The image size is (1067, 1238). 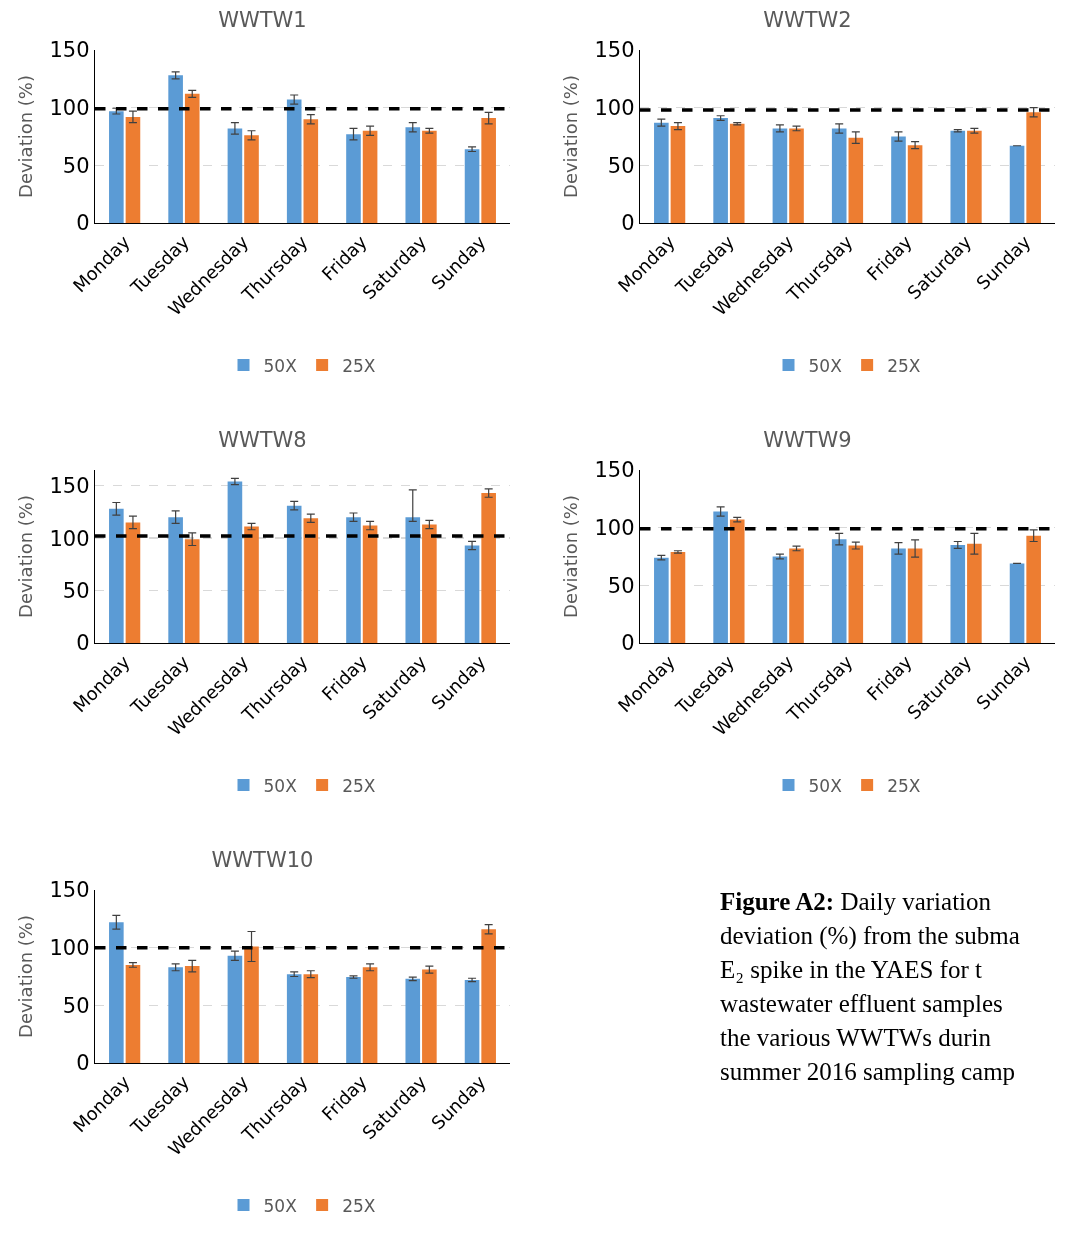 What do you see at coordinates (855, 1037) in the screenshot?
I see `text: the various WWTWs durin` at bounding box center [855, 1037].